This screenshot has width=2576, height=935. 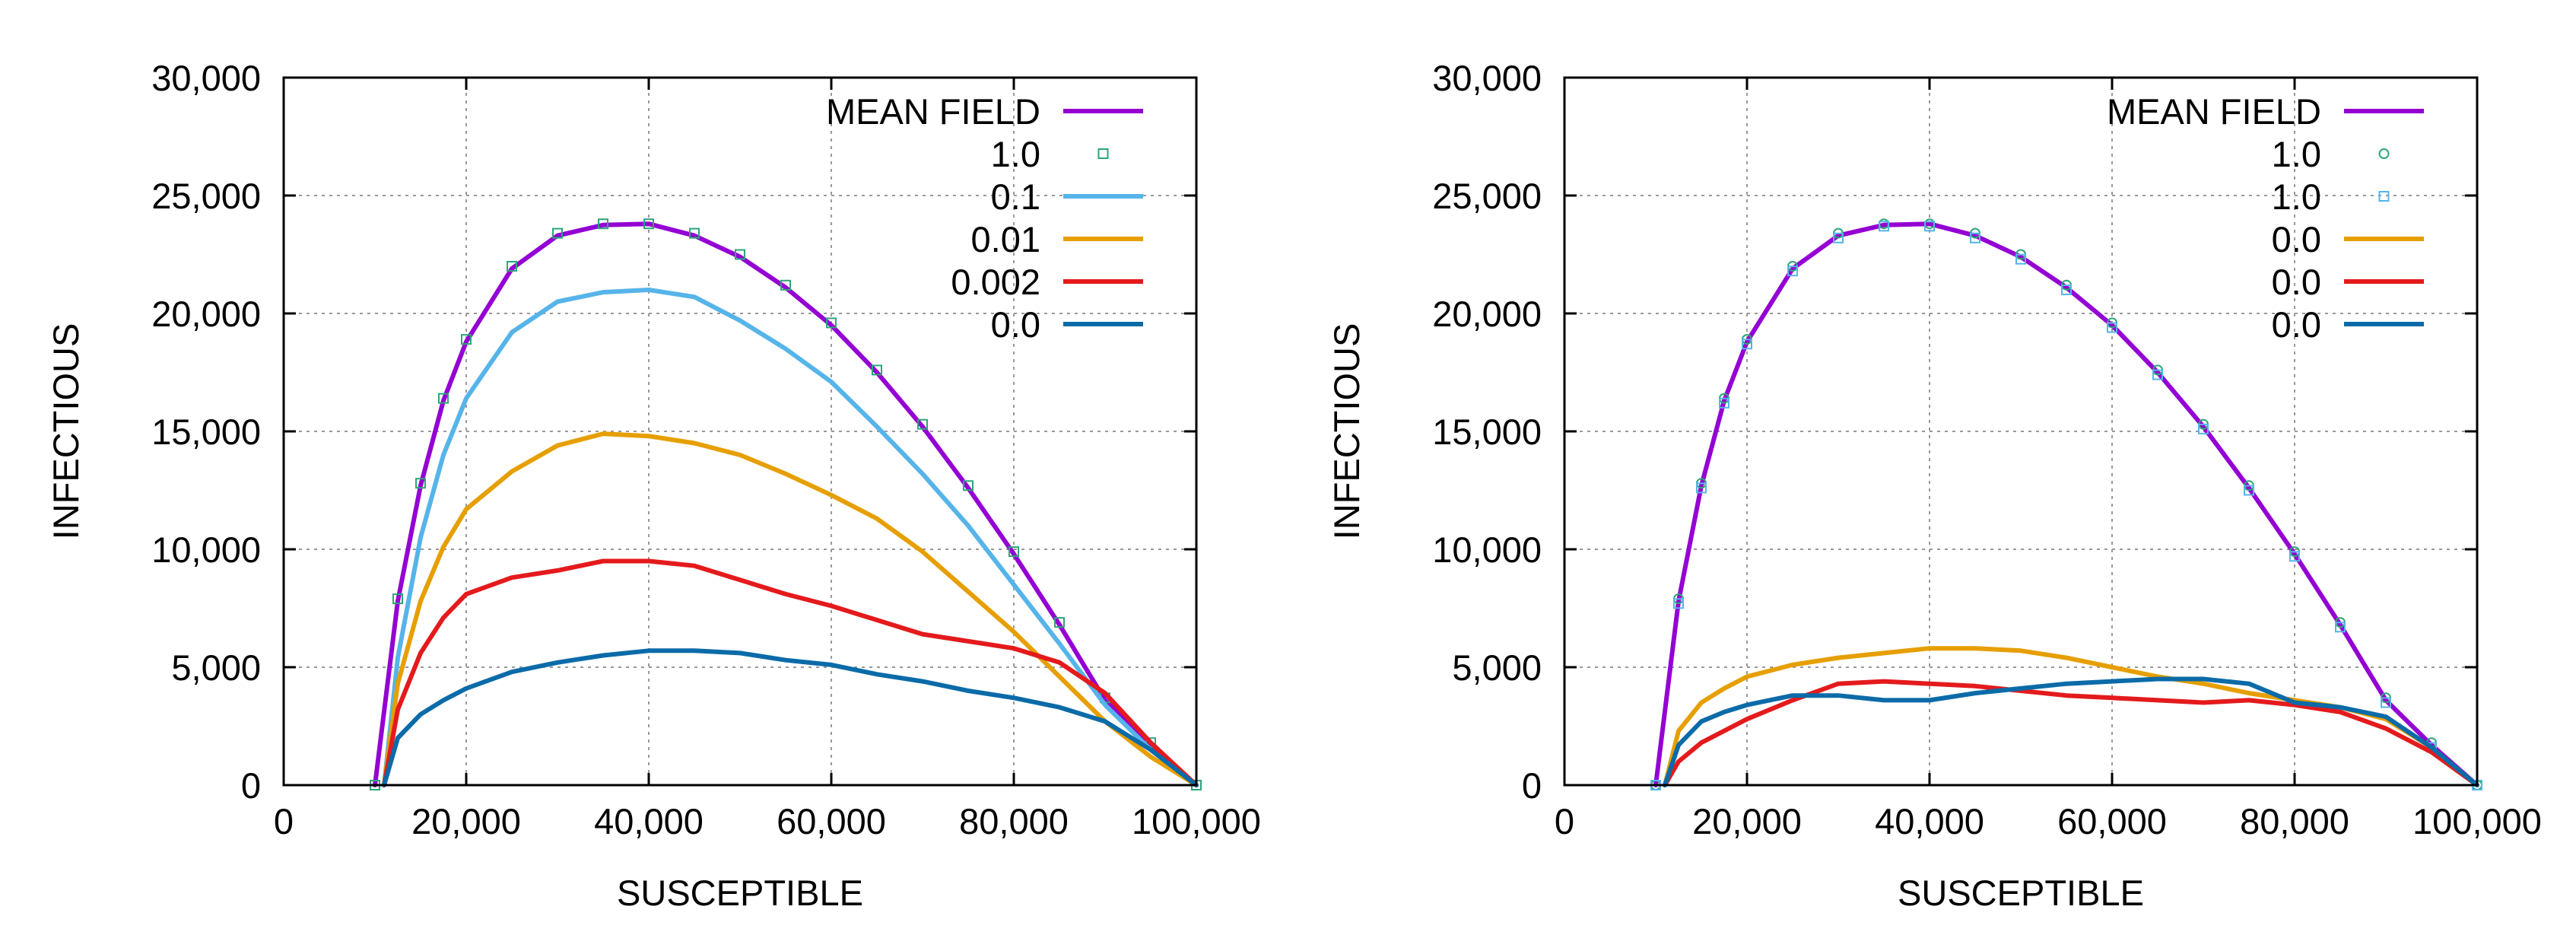 I want to click on series-0-002-4-line, so click(x=791, y=672).